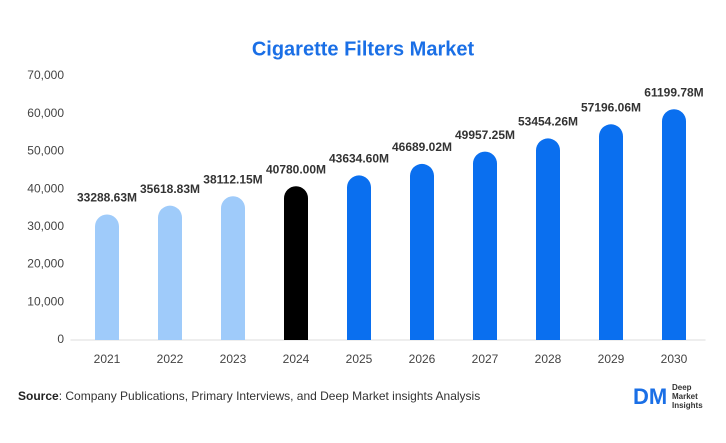 The height and width of the screenshot is (443, 726). I want to click on x-tick-label: 2024, so click(296, 359).